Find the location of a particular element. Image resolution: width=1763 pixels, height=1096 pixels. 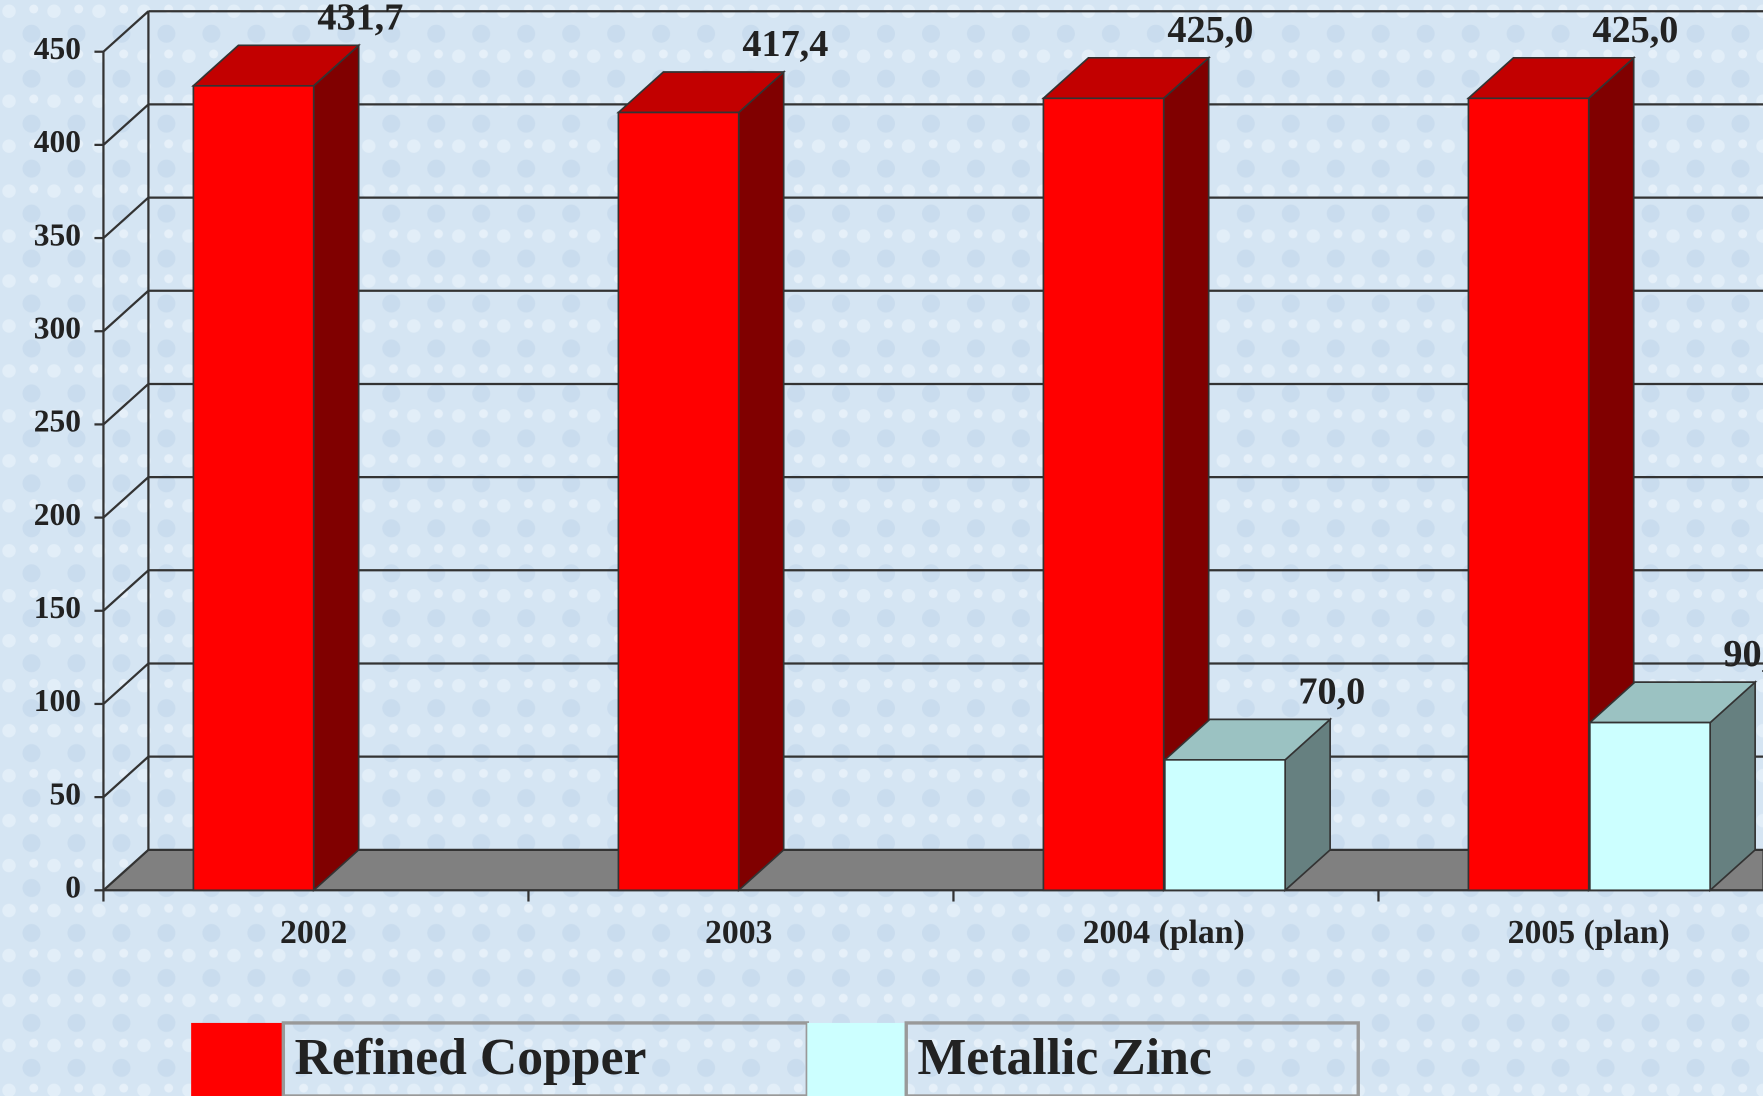

x-tick-label: 2003 is located at coordinates (738, 932).